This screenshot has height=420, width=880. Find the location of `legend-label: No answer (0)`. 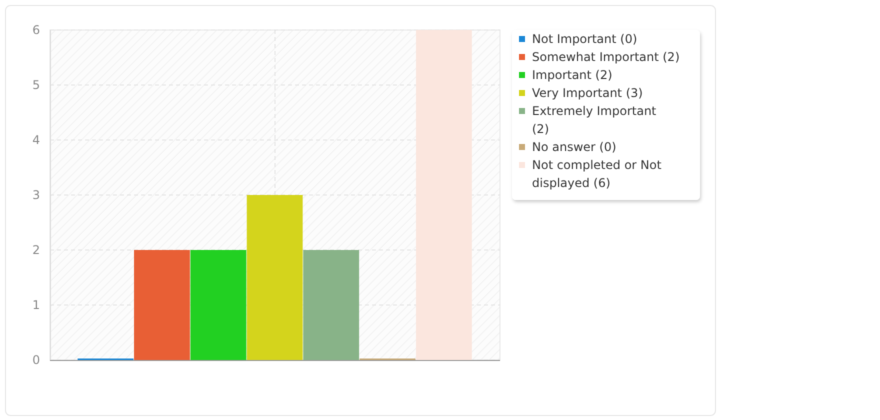

legend-label: No answer (0) is located at coordinates (574, 147).